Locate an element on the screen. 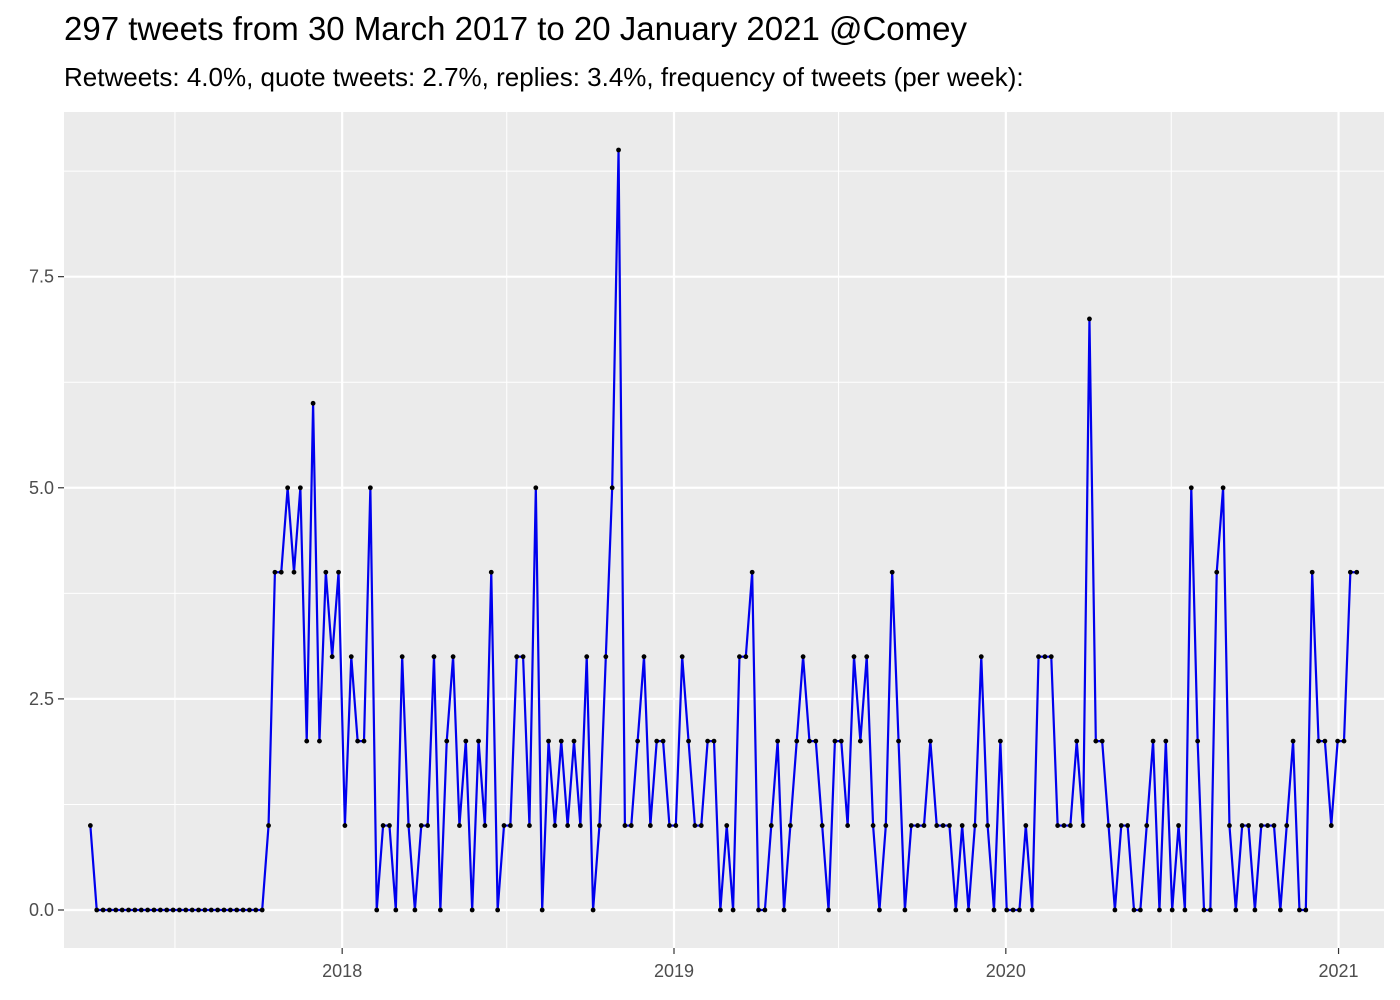 The width and height of the screenshot is (1400, 1000). x-tick-label: 2021 is located at coordinates (1339, 971).